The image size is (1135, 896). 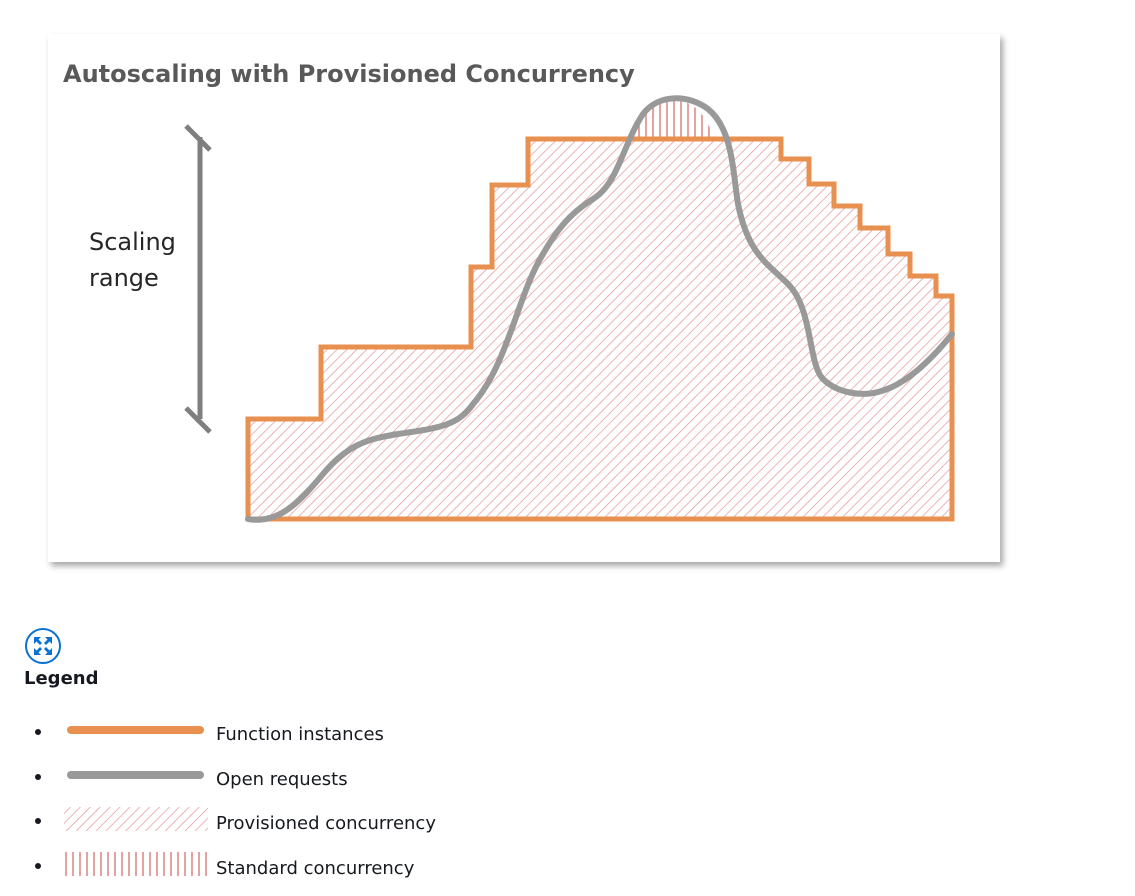 I want to click on scaling-label-line2: range, so click(x=124, y=278).